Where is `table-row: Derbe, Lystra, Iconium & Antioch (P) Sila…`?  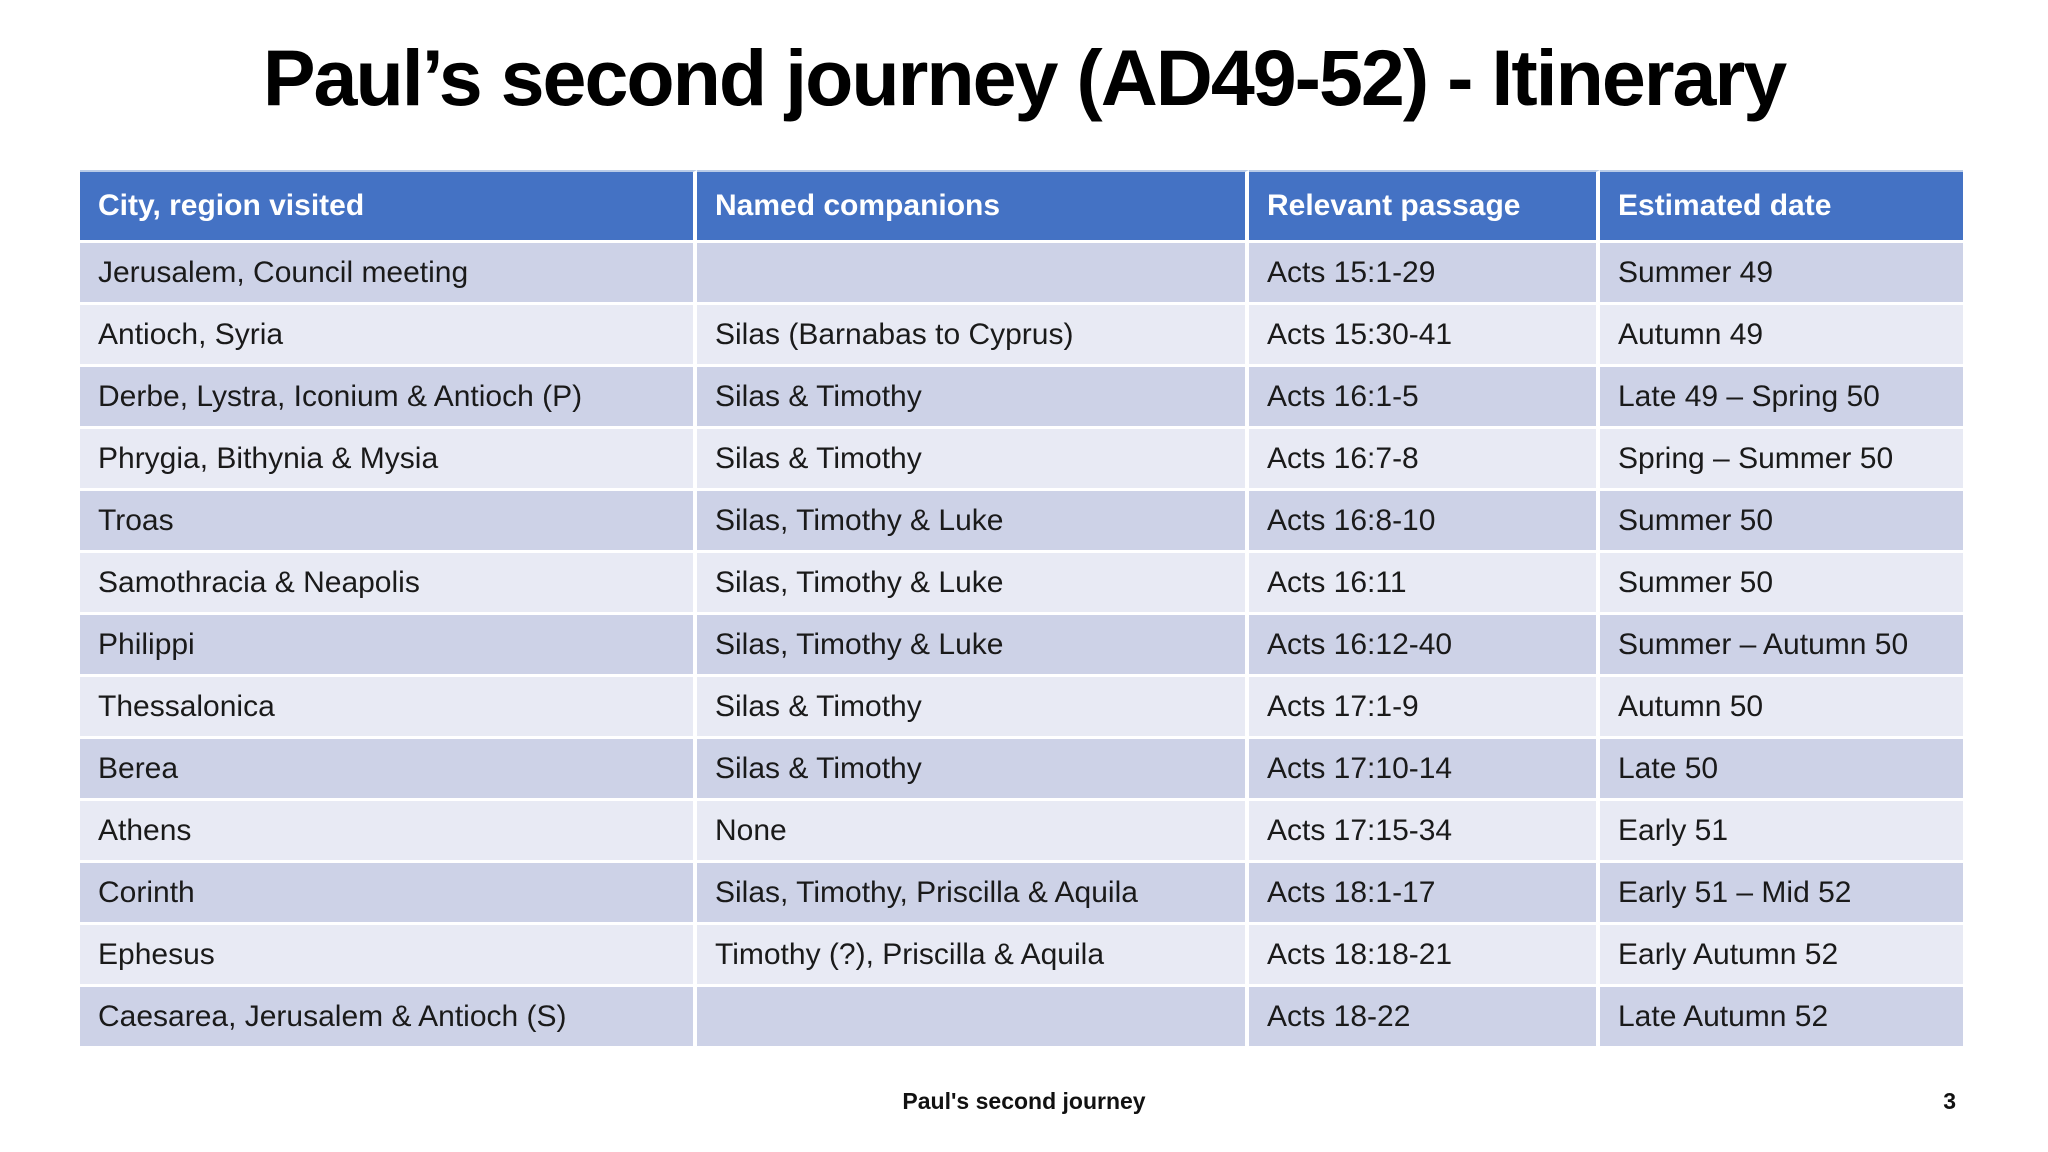
table-row: Derbe, Lystra, Iconium & Antioch (P) Sila… is located at coordinates (1021, 398).